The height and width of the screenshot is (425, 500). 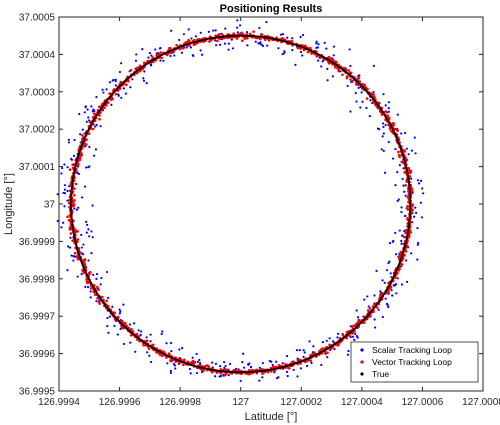 I want to click on y-tick-label: 37.0004, so click(x=37, y=55).